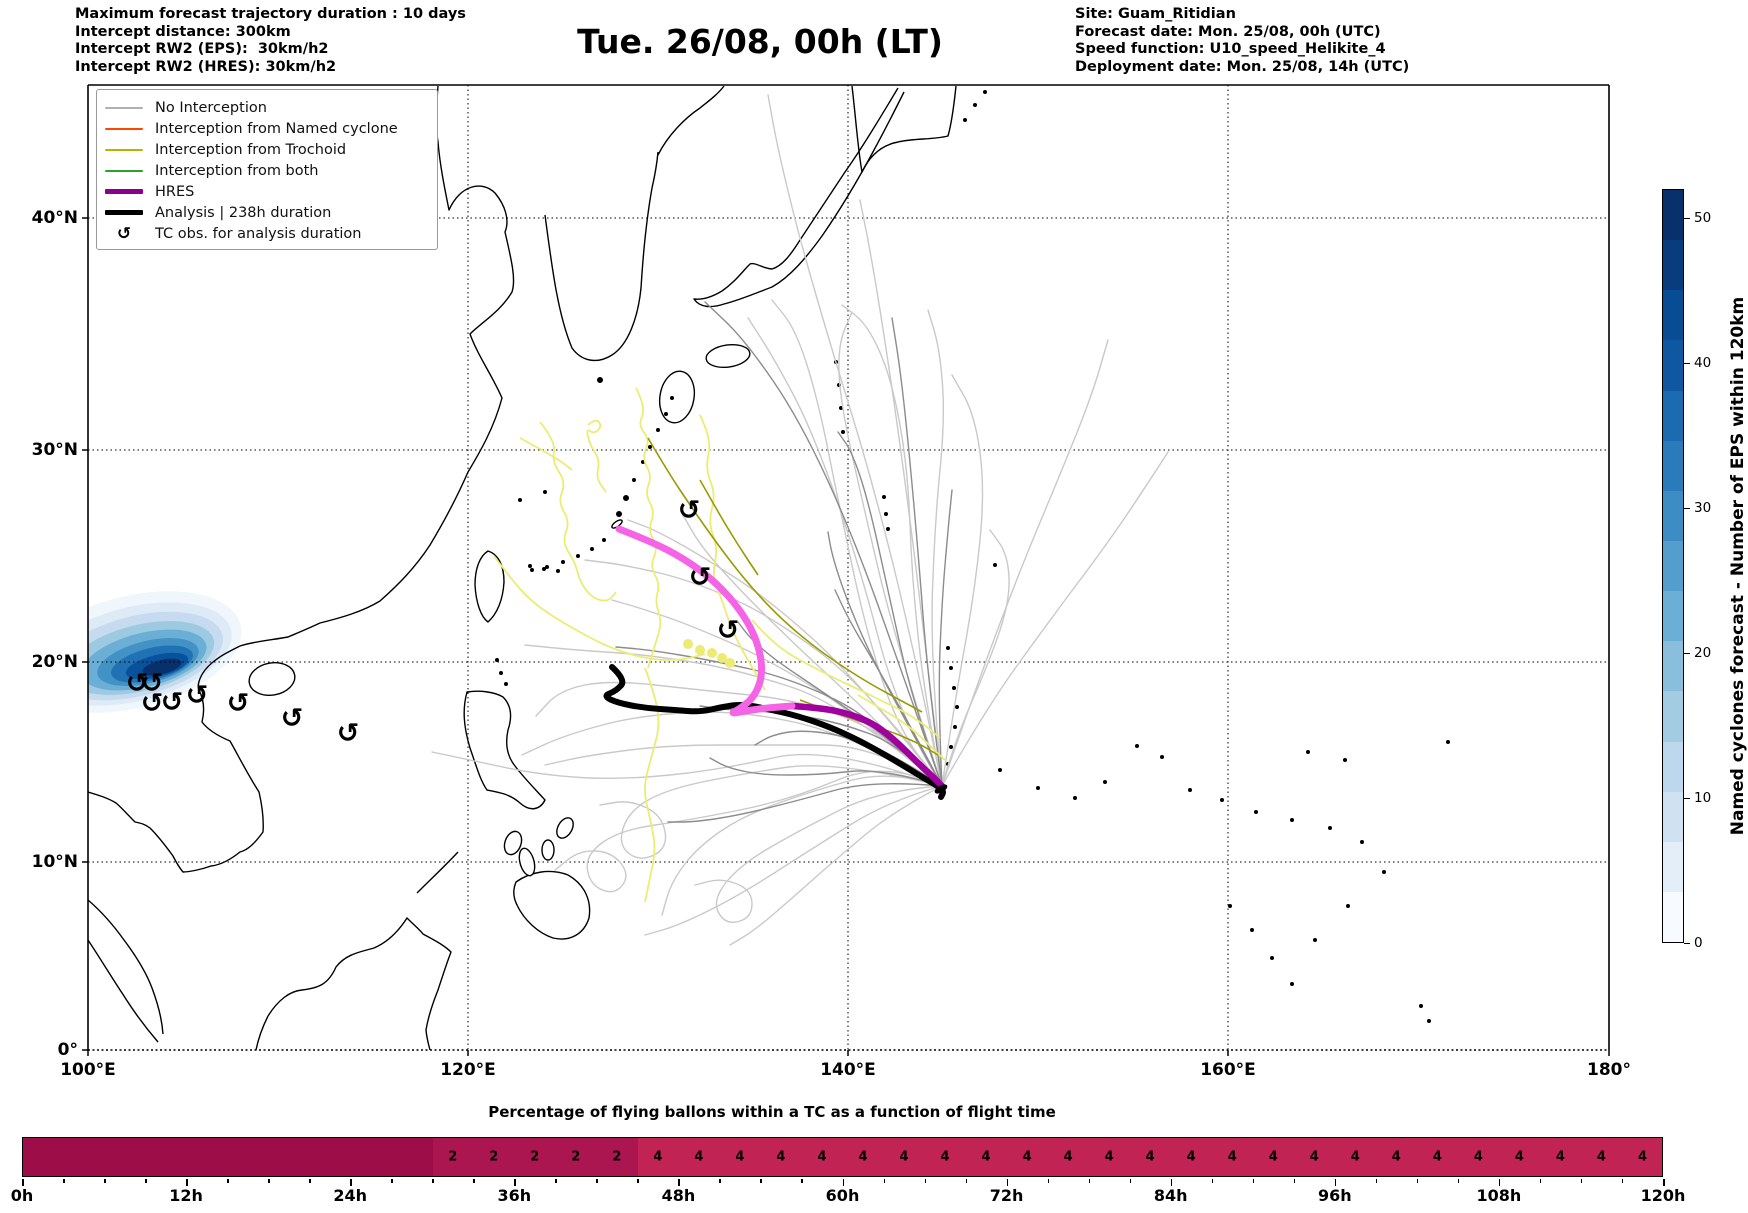 This screenshot has width=1748, height=1213. I want to click on legend-item-label: Interception from Trochoid, so click(251, 149).